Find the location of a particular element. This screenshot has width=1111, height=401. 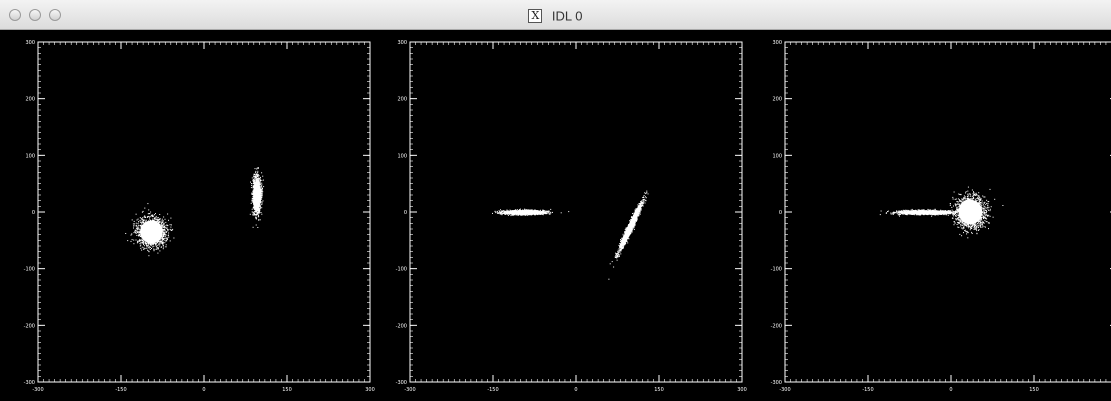

minimize-button is located at coordinates (35, 15).